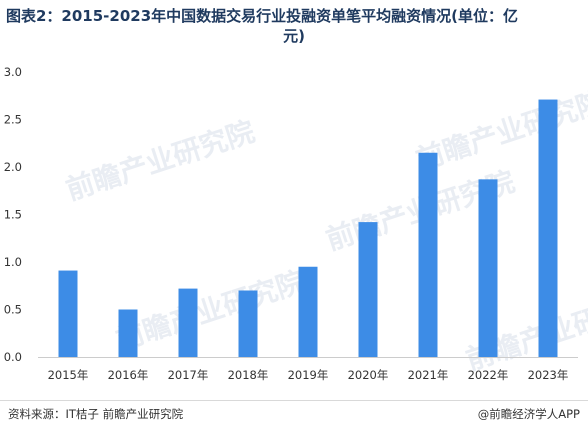 The width and height of the screenshot is (588, 435). Describe the element at coordinates (13, 357) in the screenshot. I see `y-tick-label: 0.0` at that location.